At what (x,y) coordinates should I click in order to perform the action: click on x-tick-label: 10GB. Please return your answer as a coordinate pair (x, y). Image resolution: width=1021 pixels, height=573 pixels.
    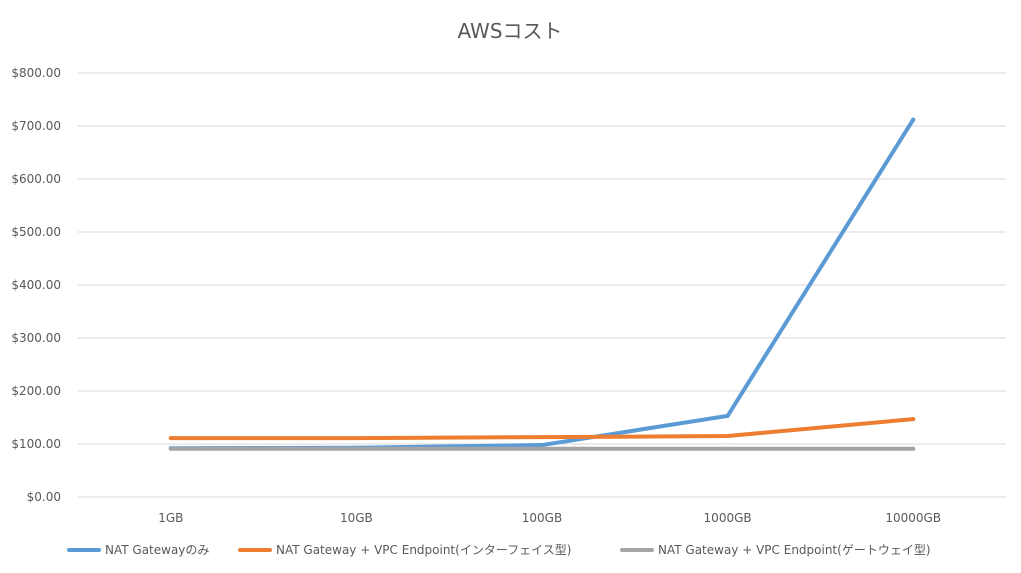
    Looking at the image, I should click on (356, 518).